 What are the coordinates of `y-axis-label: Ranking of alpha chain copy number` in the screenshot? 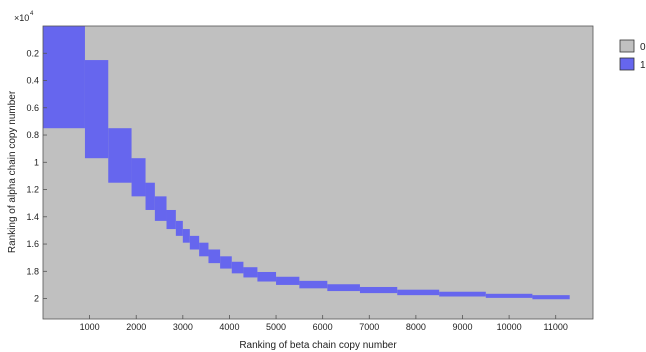 It's located at (12, 171).